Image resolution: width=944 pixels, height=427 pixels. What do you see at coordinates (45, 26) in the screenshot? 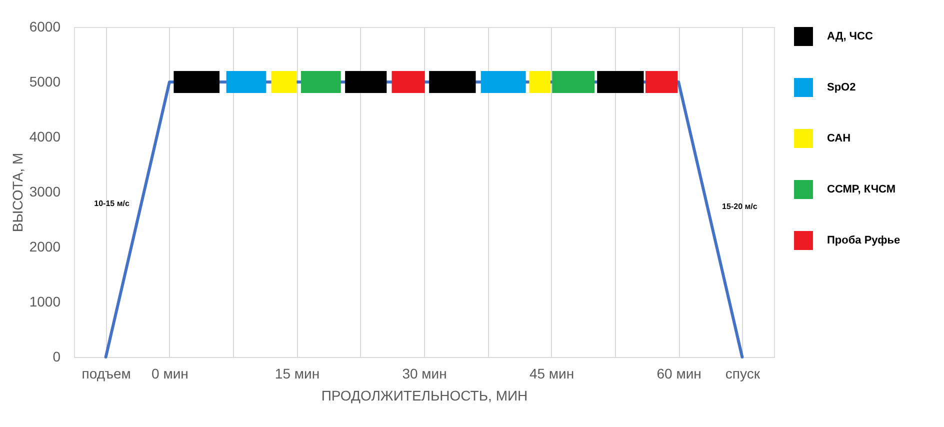
I see `y-tick-label: 6000` at bounding box center [45, 26].